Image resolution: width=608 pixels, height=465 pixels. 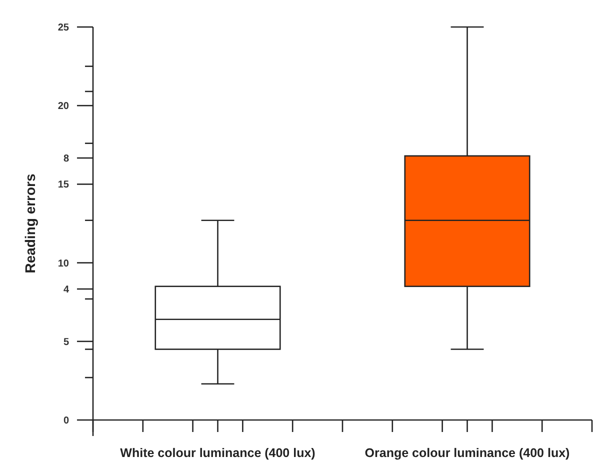 I want to click on y-tick-label: 20, so click(x=64, y=106).